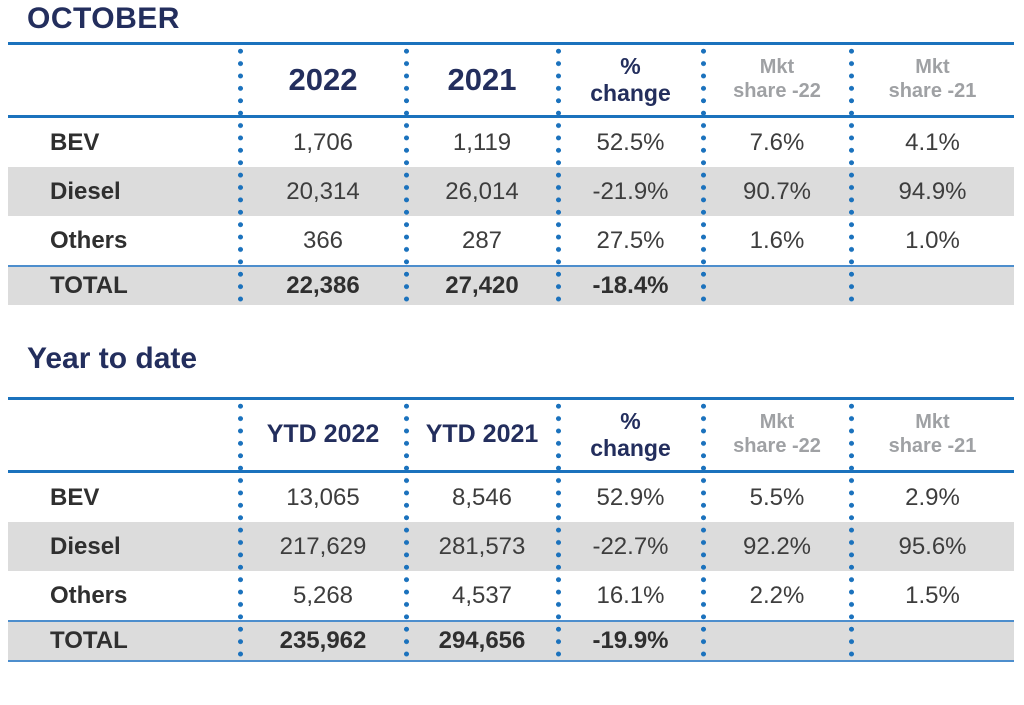 This screenshot has width=1024, height=705. What do you see at coordinates (482, 191) in the screenshot?
I see `cell-value: 26,014` at bounding box center [482, 191].